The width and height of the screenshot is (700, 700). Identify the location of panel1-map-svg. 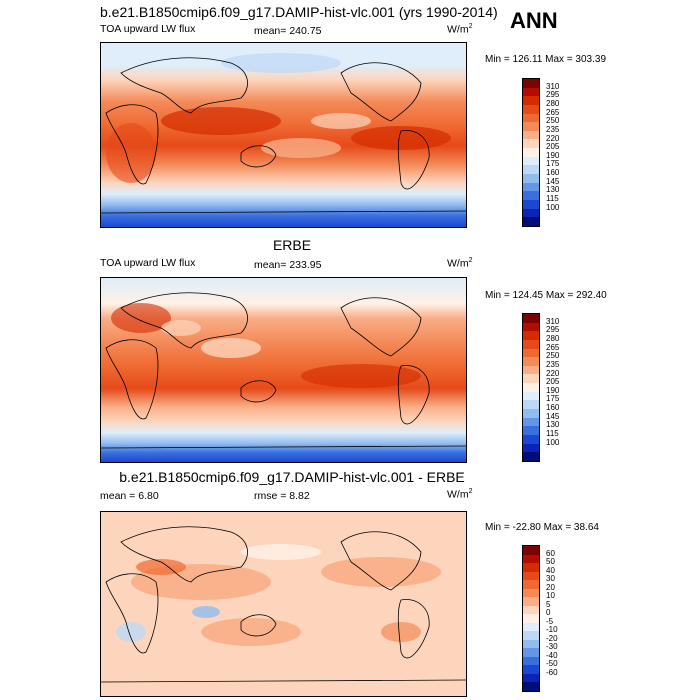
(283, 135).